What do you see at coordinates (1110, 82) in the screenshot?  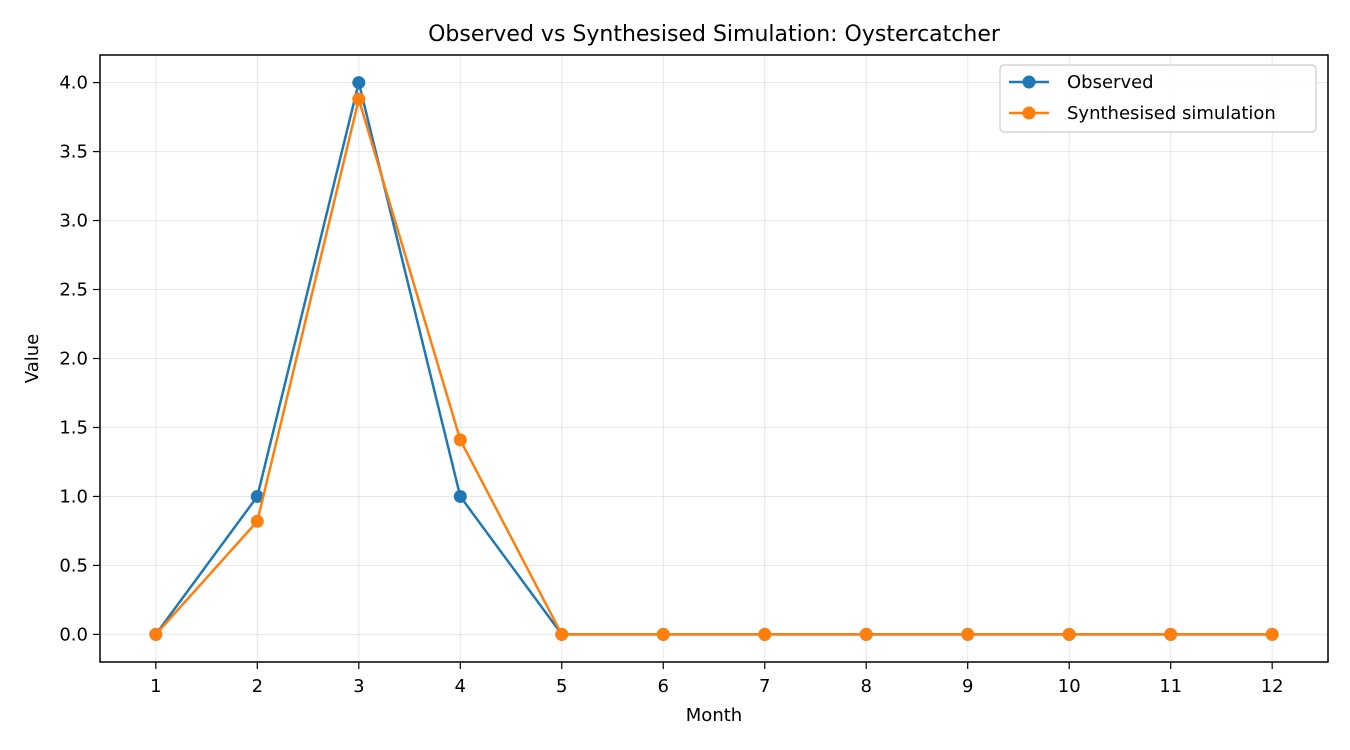 I see `legend-label: Observed` at bounding box center [1110, 82].